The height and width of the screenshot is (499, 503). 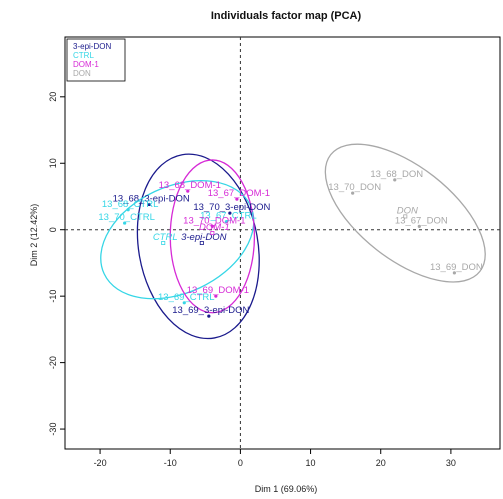 I want to click on point-label: 13_70_DOM-1, so click(x=214, y=220).